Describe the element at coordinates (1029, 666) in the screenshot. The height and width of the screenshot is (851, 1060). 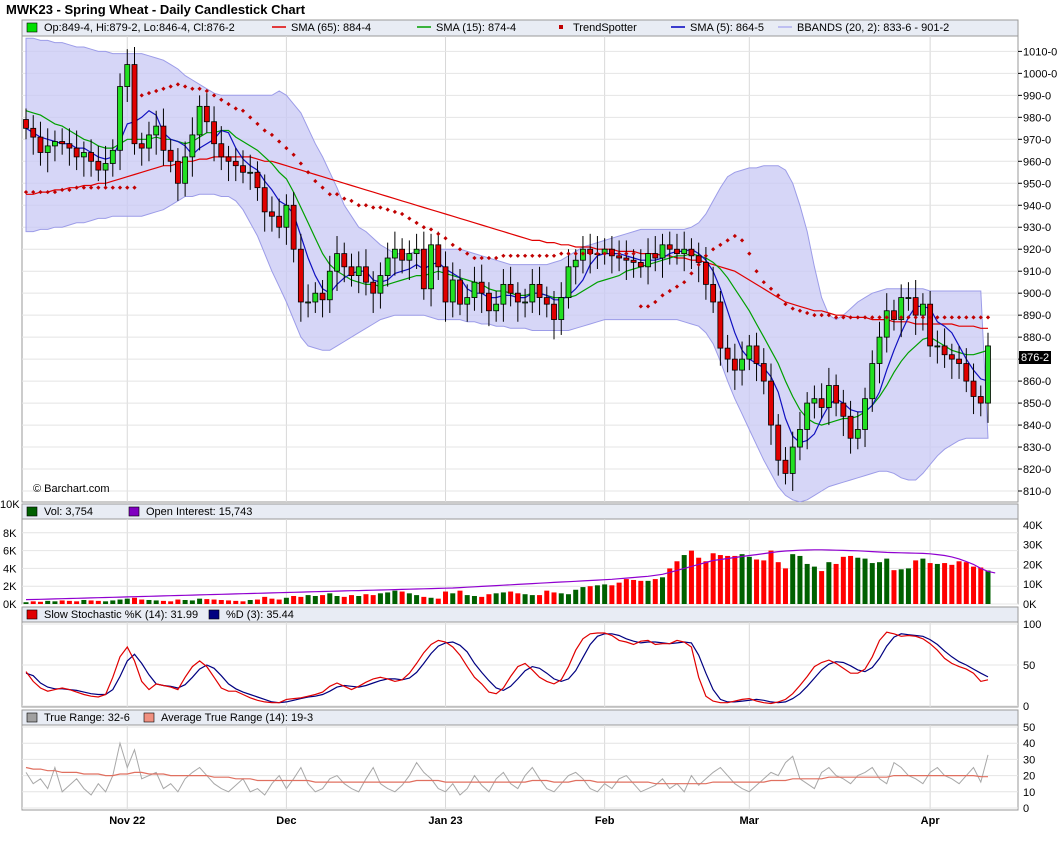
I see `stochastic-tick-label: 50` at that location.